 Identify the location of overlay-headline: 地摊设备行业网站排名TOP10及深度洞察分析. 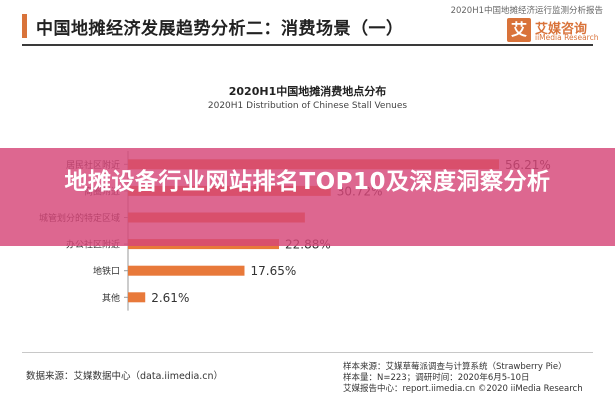
(307, 182).